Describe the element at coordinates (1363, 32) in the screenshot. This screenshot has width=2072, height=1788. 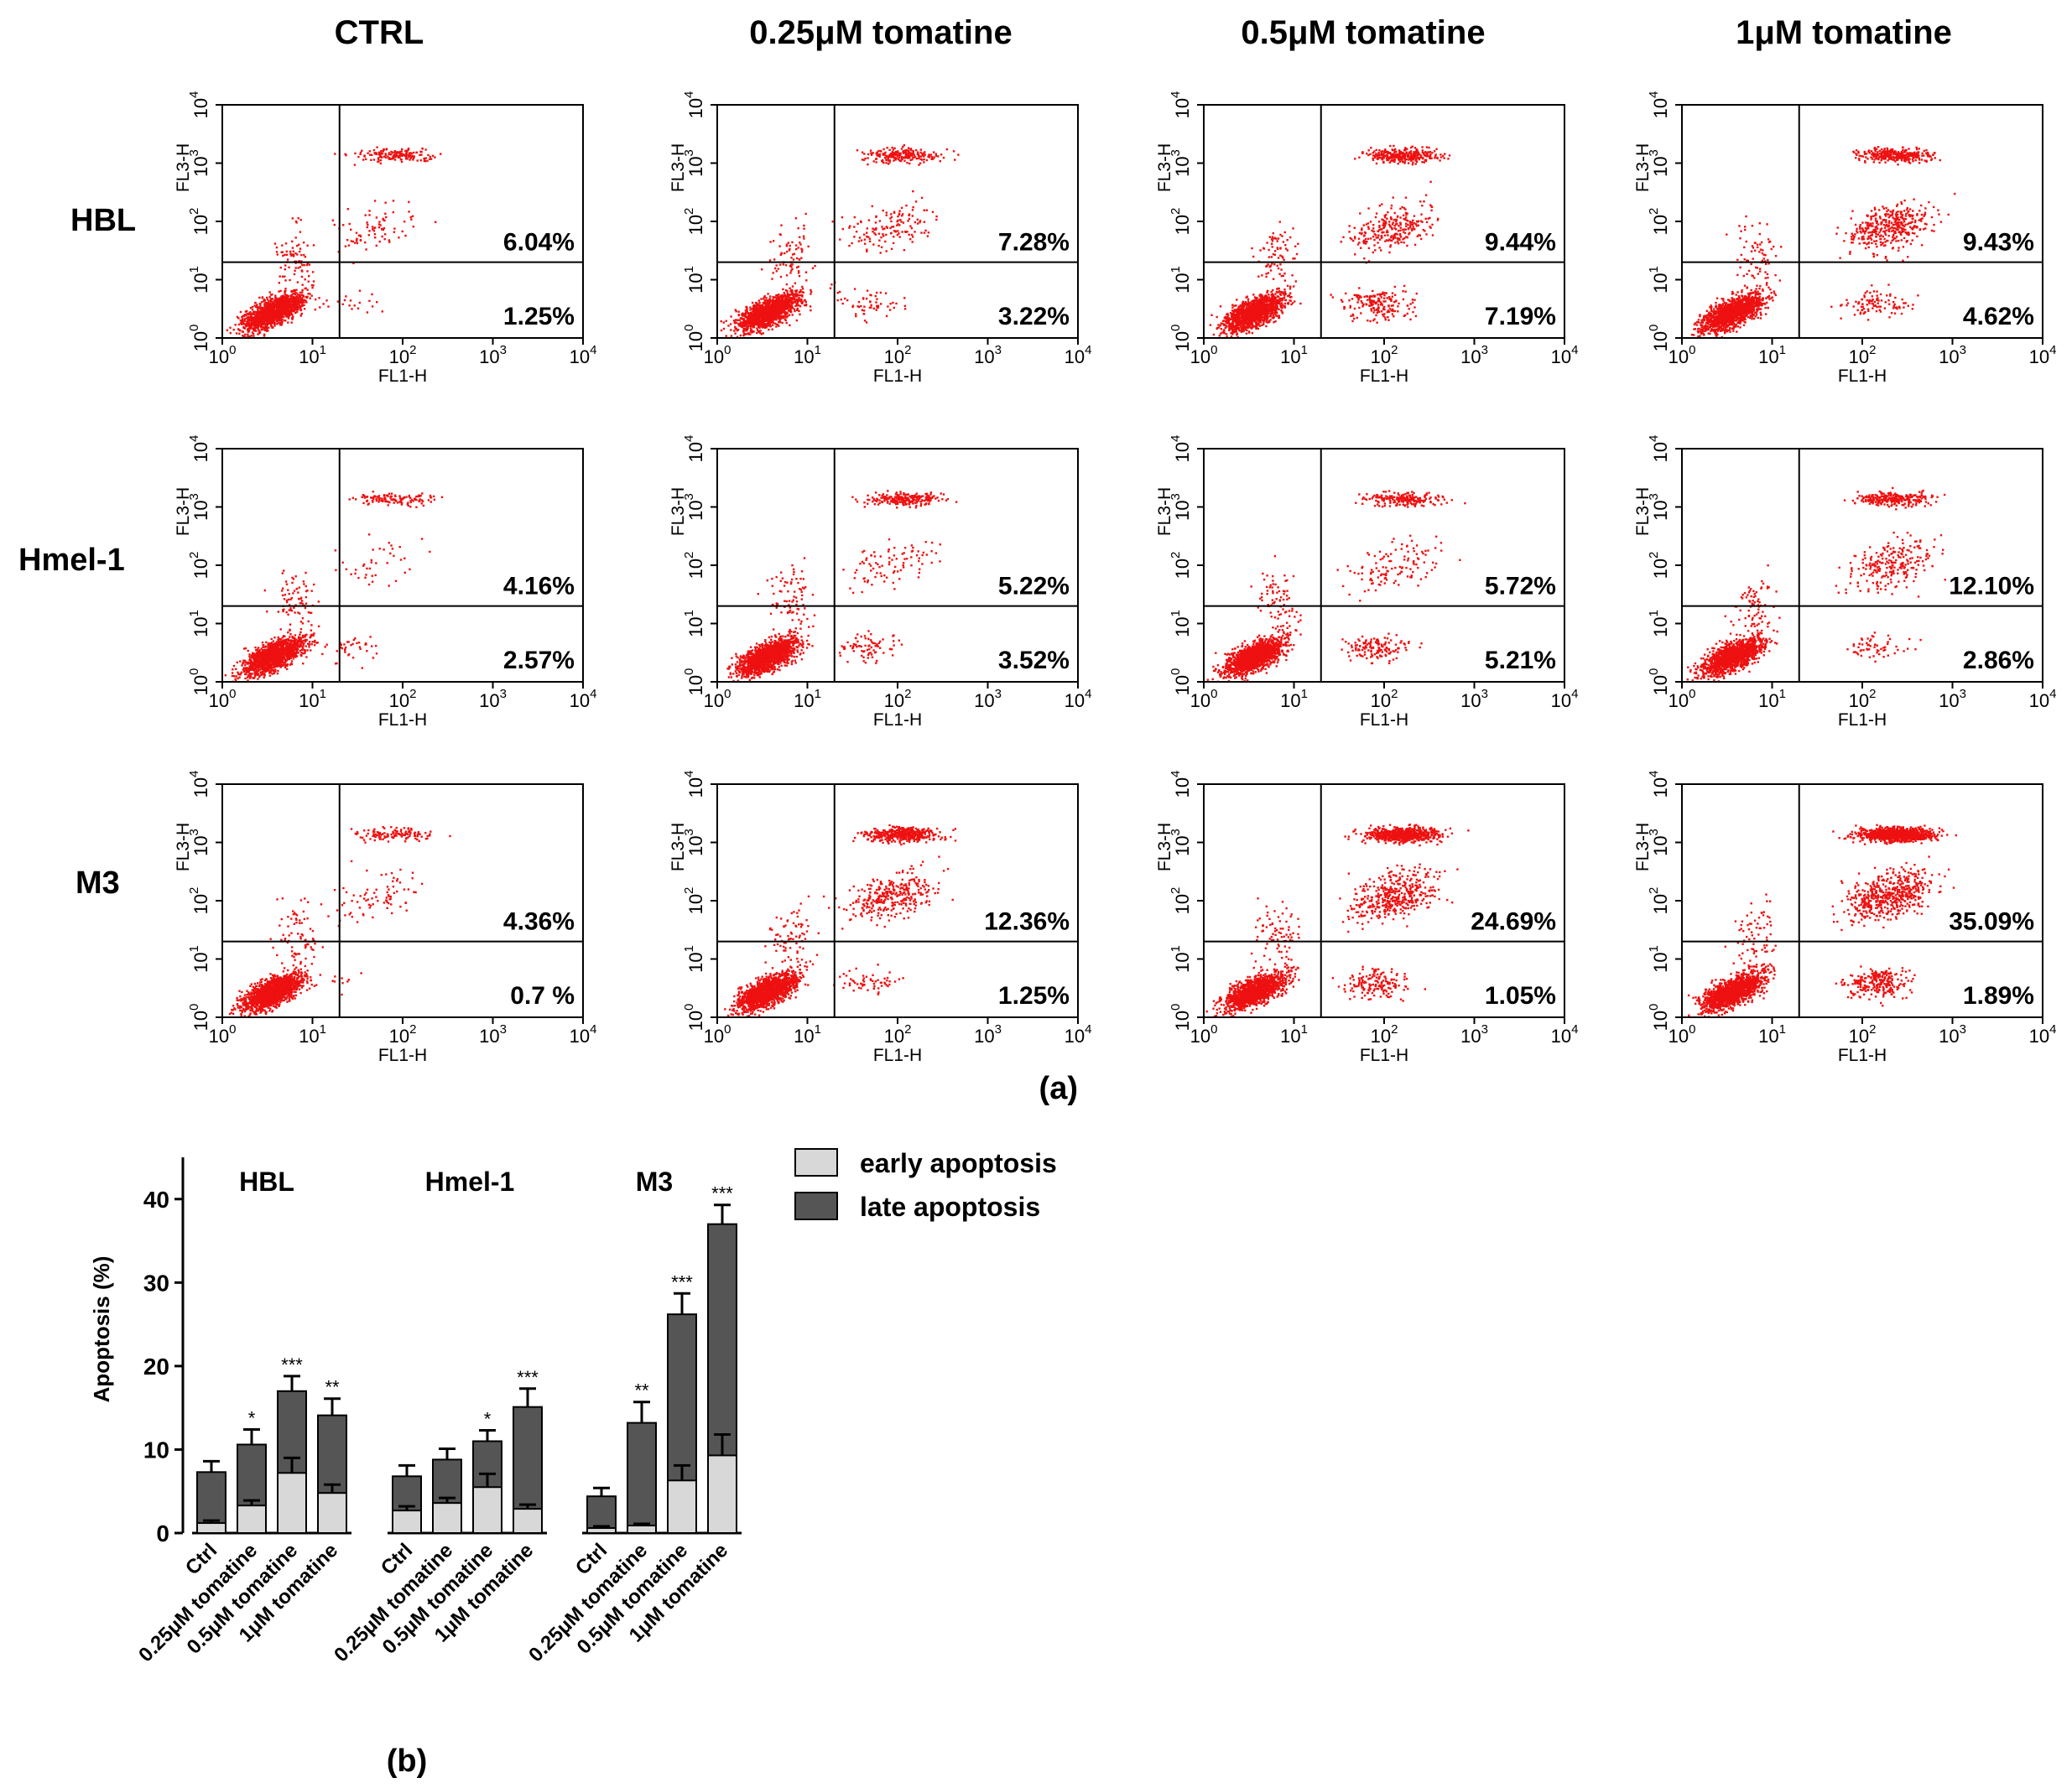
I see `column-title-05: 0.5μM tomatine` at that location.